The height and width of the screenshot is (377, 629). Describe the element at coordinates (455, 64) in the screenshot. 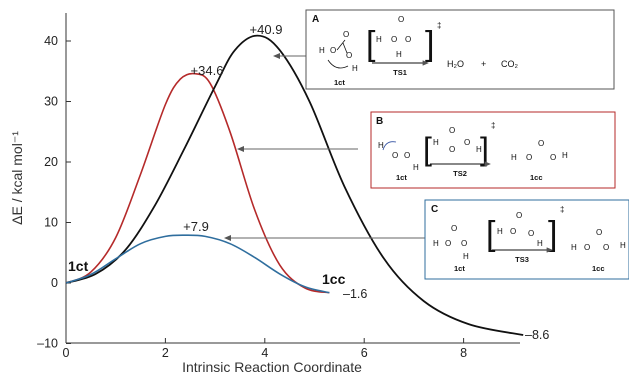

I see `inset-a-product-water: H₂O` at that location.